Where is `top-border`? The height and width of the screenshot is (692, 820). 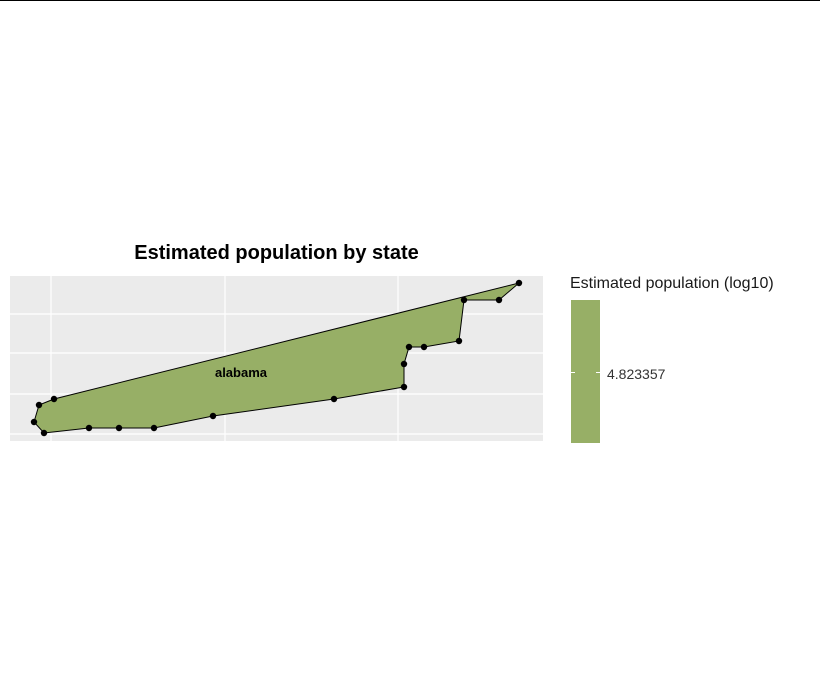 top-border is located at coordinates (410, 0).